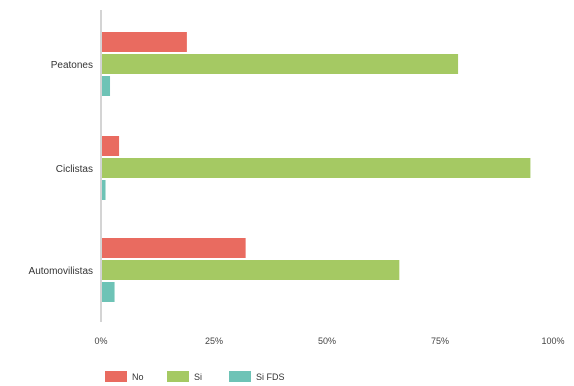 Image resolution: width=574 pixels, height=386 pixels. I want to click on x-tick-label-3: 75%, so click(440, 341).